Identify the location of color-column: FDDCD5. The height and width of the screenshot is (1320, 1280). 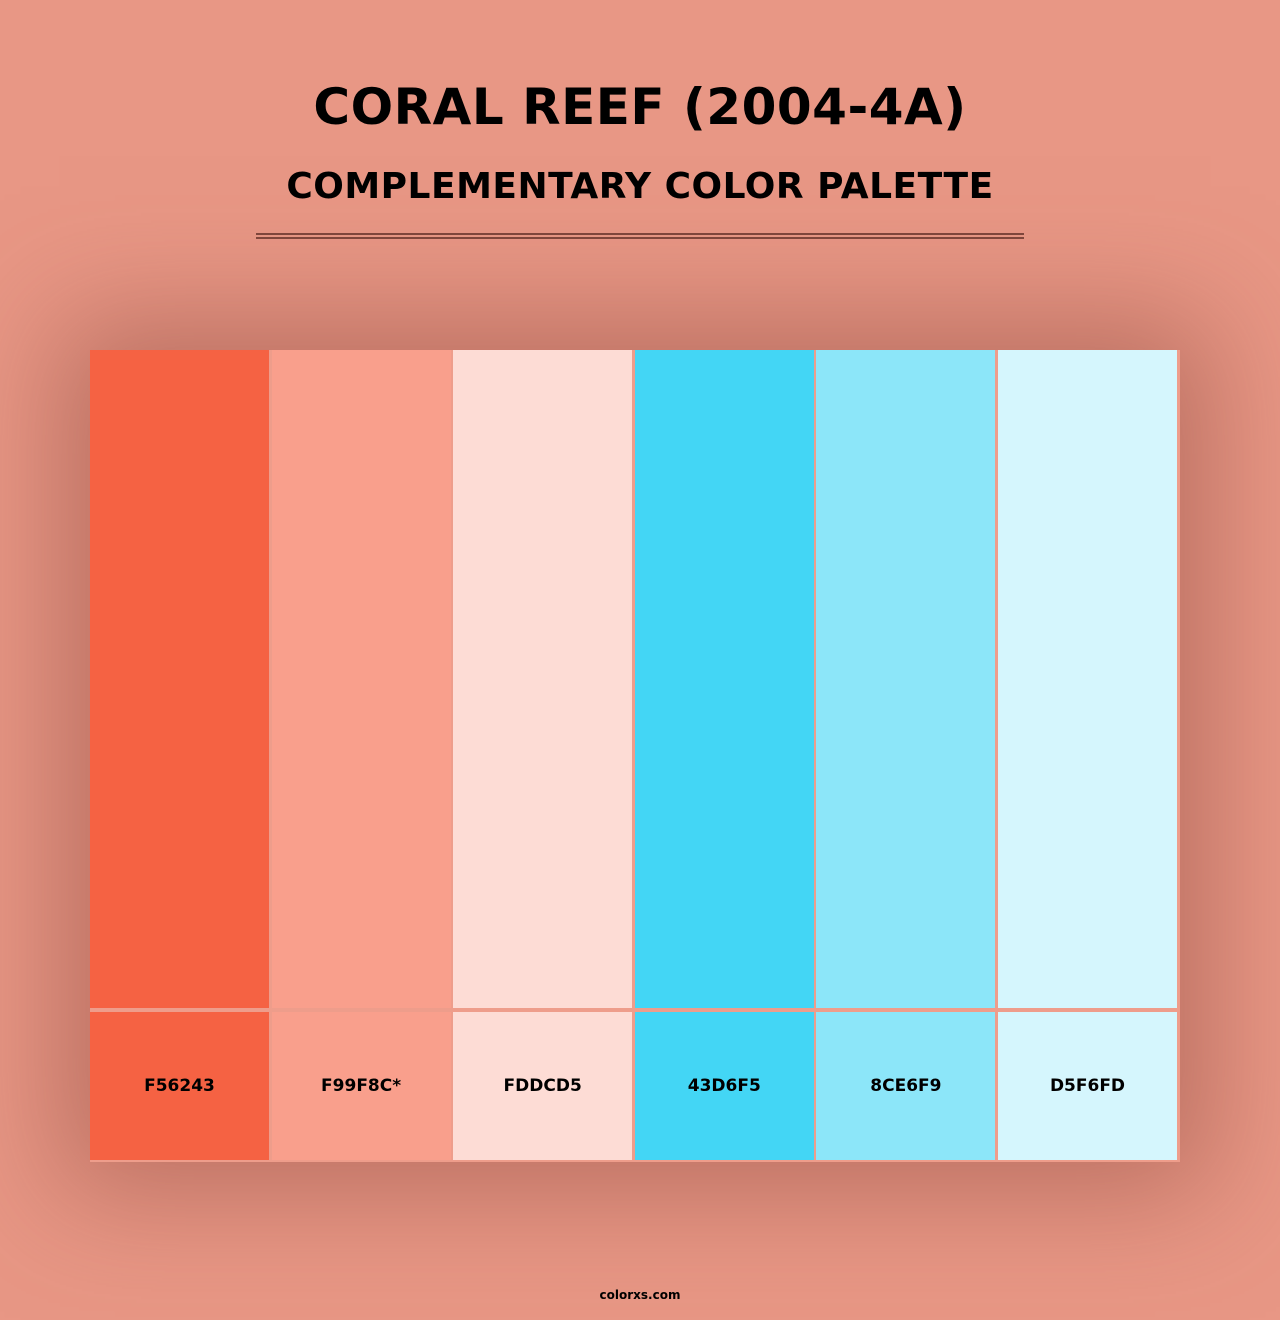
(543, 756).